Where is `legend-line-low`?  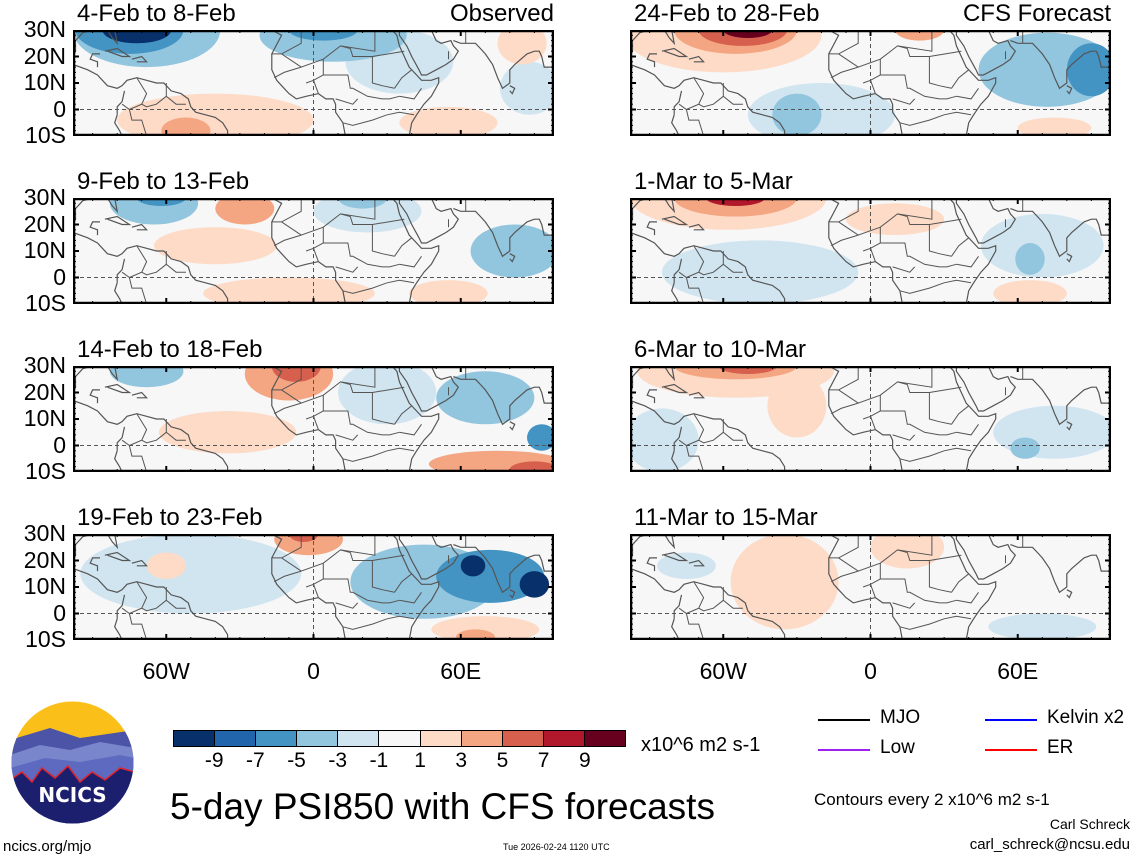 legend-line-low is located at coordinates (844, 750).